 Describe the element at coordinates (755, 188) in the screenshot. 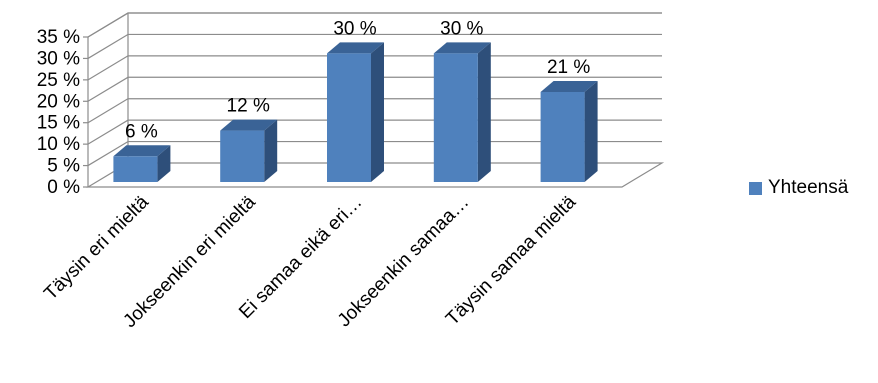

I see `legend-swatch` at that location.